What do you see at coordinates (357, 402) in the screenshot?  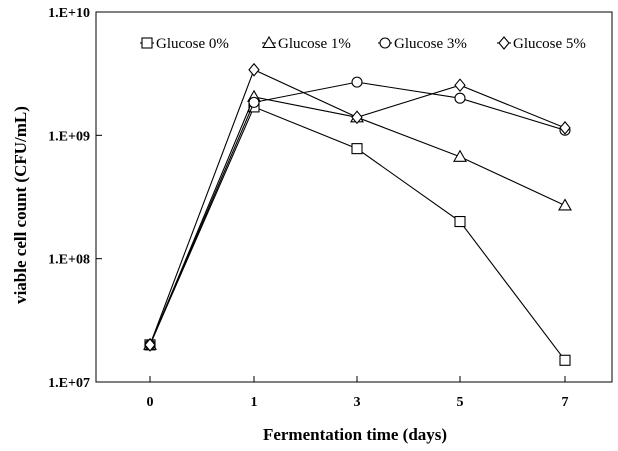 I see `x-tick-label: 3` at bounding box center [357, 402].